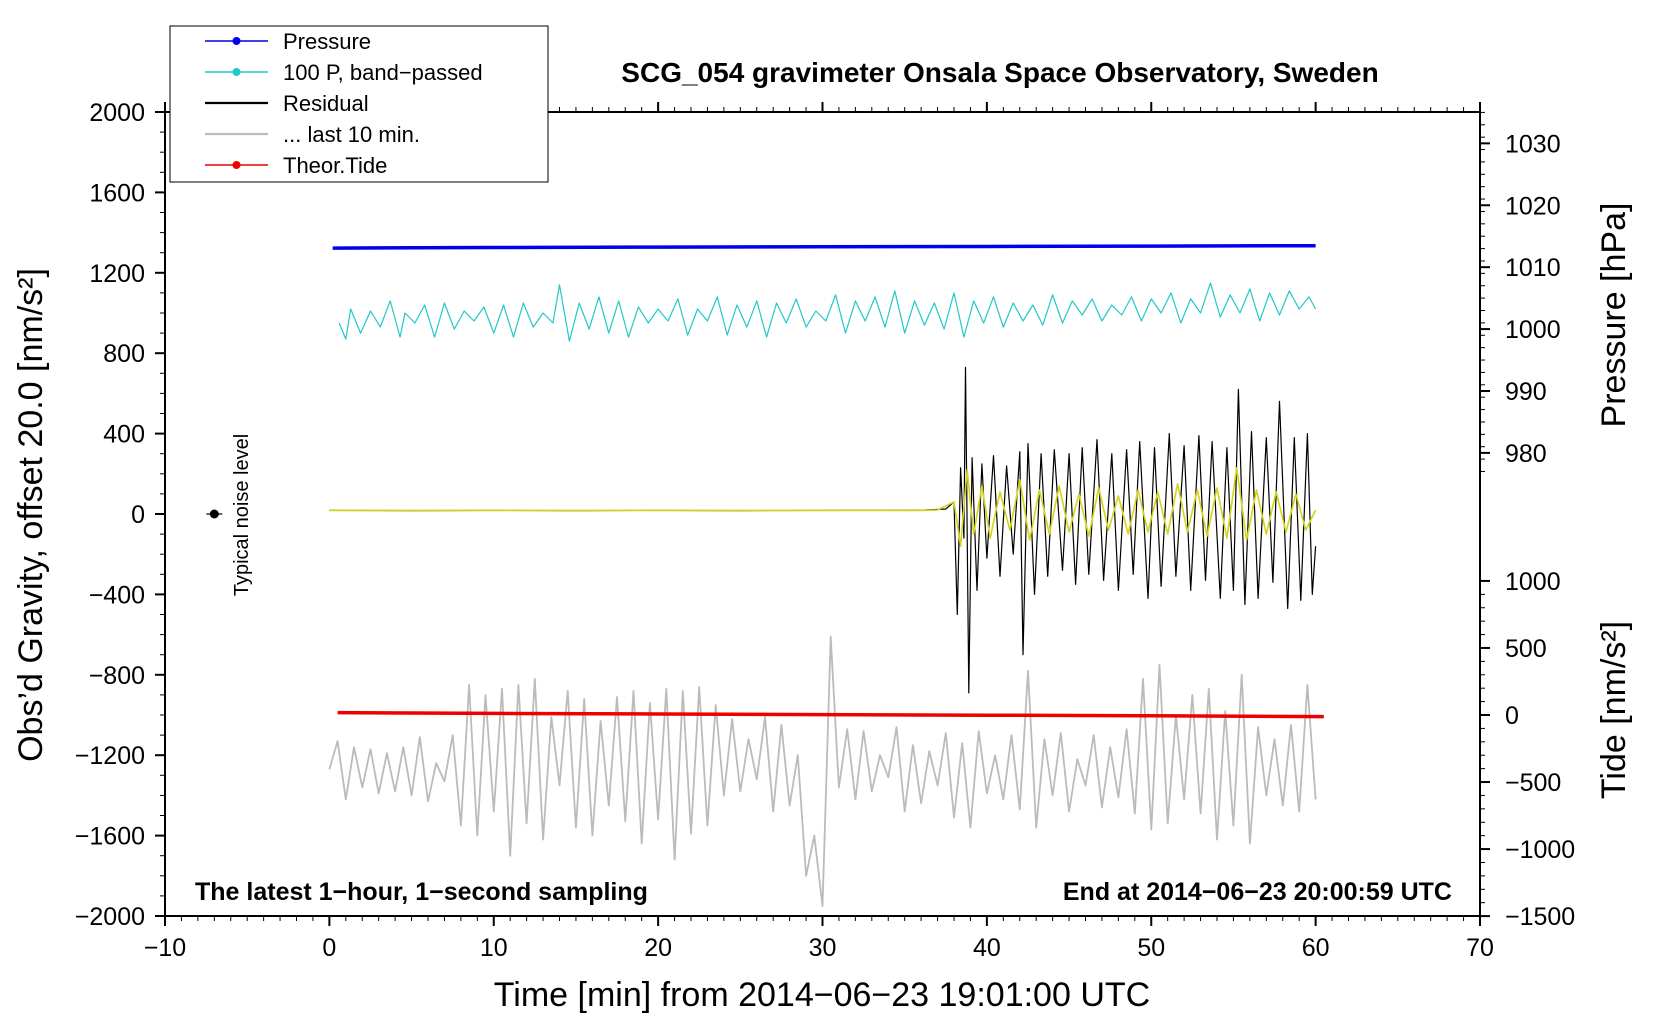 The image size is (1660, 1020). What do you see at coordinates (1540, 917) in the screenshot?
I see `tide-tick-label: −1500` at bounding box center [1540, 917].